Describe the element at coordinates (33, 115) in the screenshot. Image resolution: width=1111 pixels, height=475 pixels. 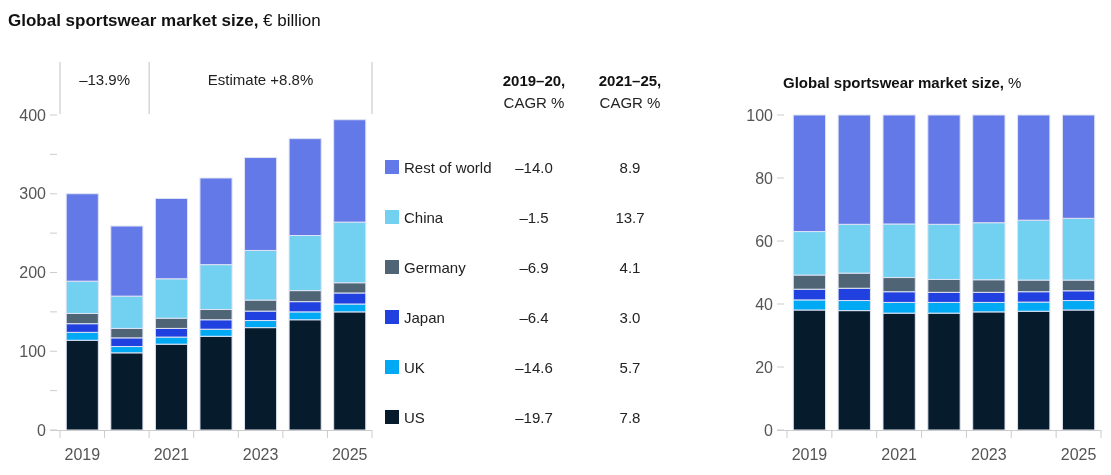
I see `y-tick-label: 400` at that location.